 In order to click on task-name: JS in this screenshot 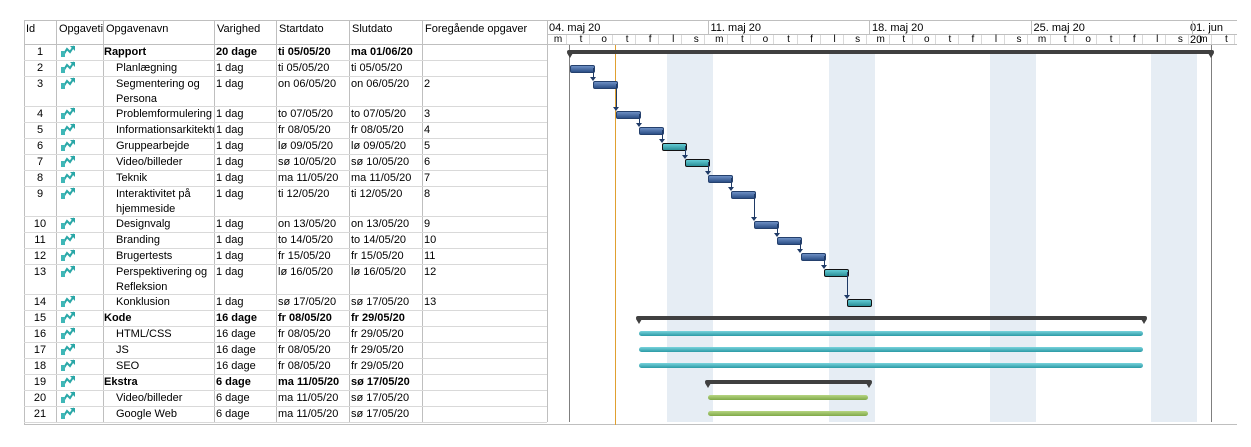, I will do `click(122, 350)`.